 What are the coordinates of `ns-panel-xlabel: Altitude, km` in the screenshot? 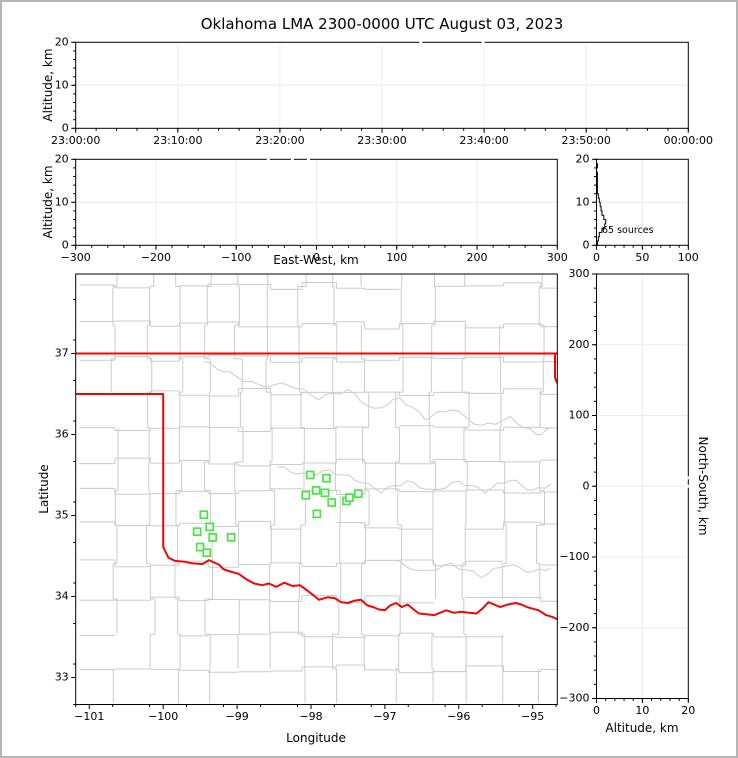 It's located at (642, 728).